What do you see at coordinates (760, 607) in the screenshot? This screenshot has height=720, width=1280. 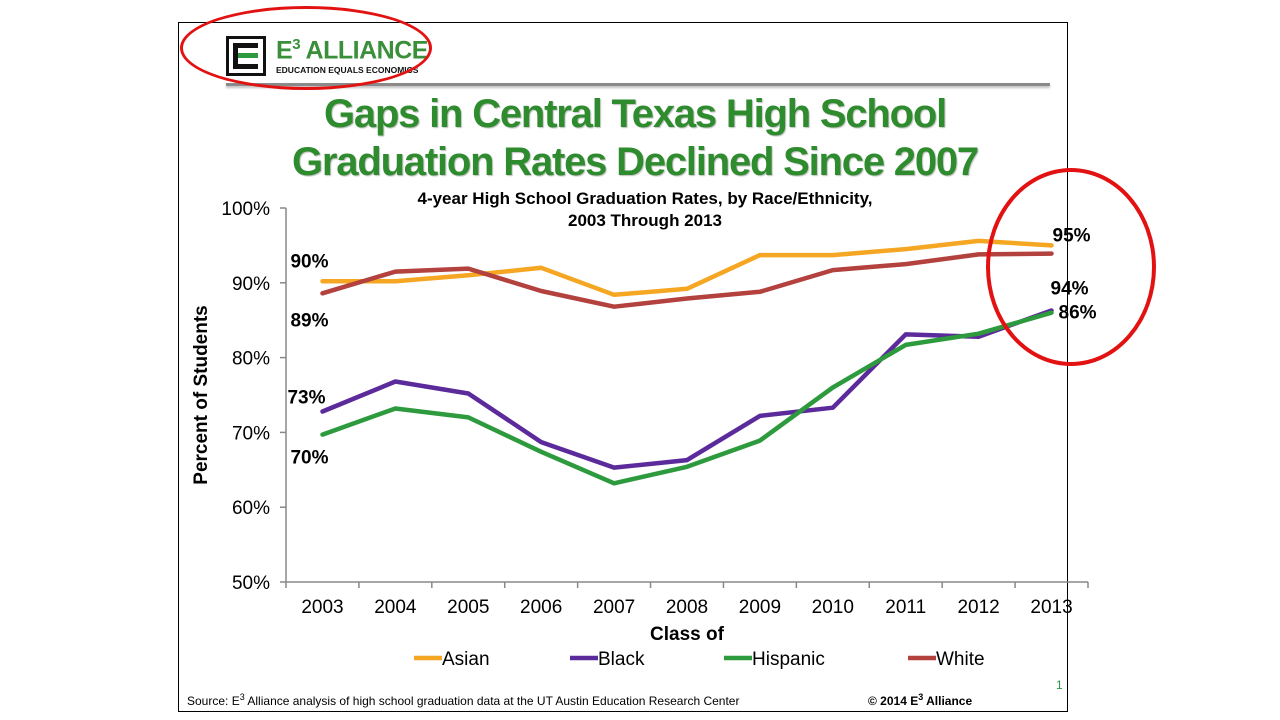 I see `x-tick-label: 2009` at bounding box center [760, 607].